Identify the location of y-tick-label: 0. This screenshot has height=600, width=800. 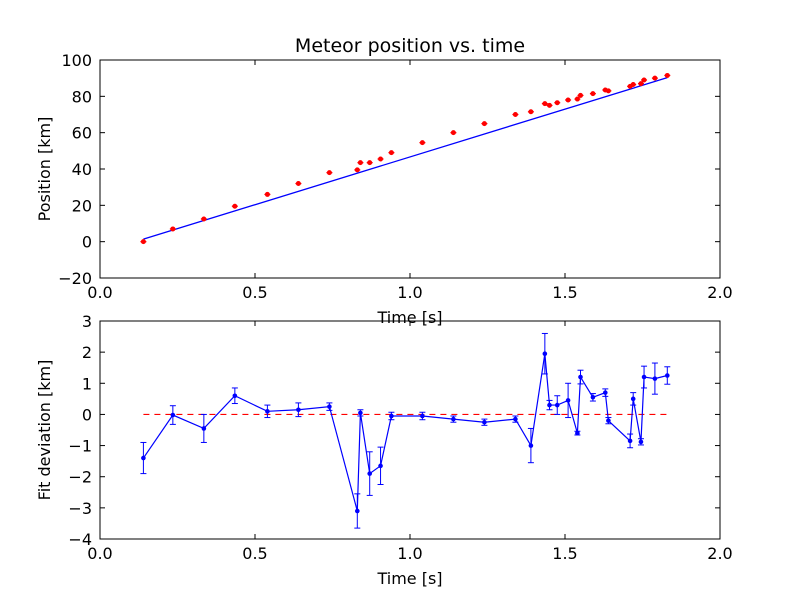
(87, 242).